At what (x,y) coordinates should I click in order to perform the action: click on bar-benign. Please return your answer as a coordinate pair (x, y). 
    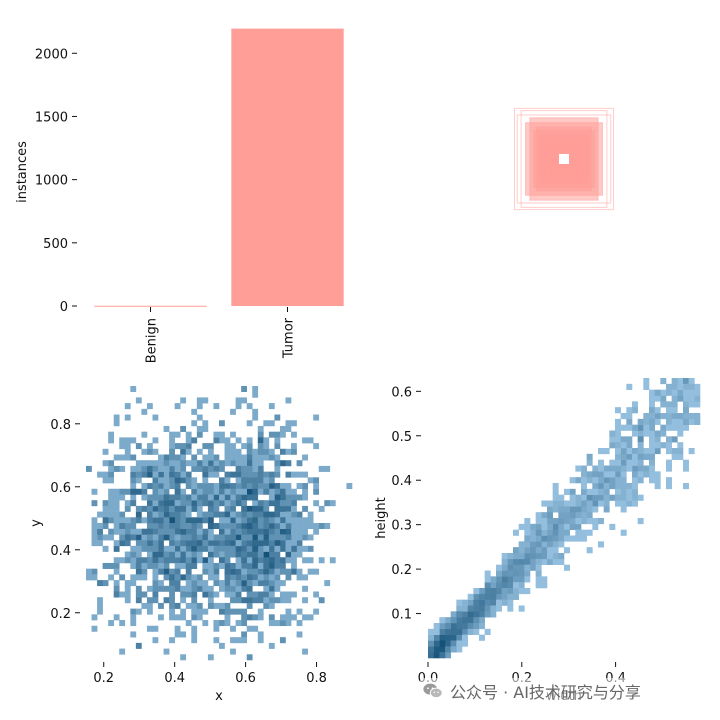
    Looking at the image, I should click on (150, 306).